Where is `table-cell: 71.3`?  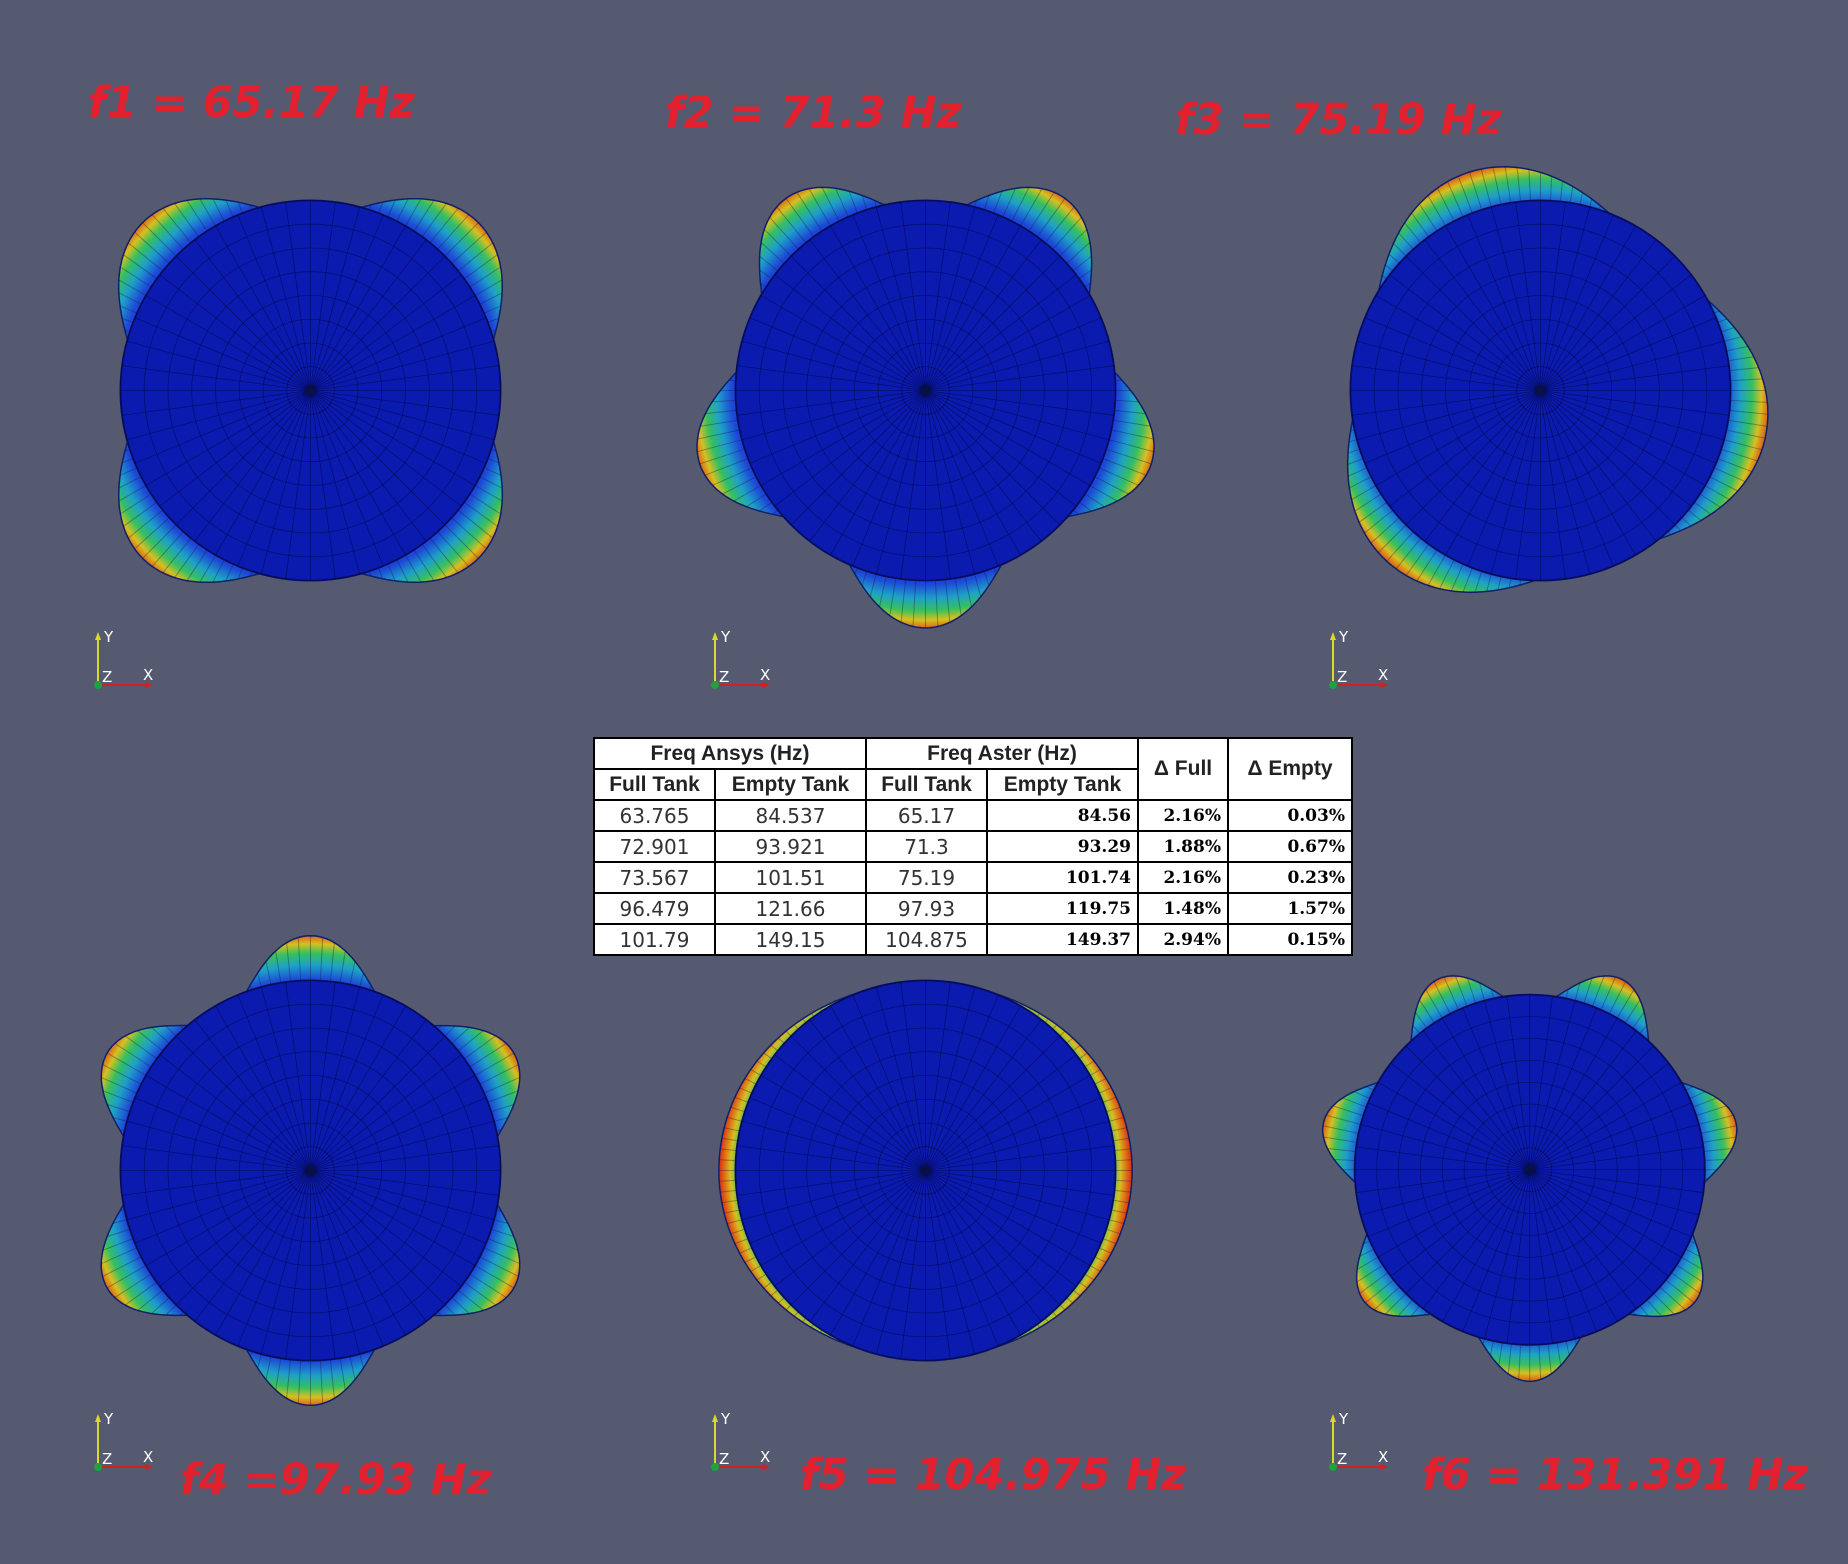 table-cell: 71.3 is located at coordinates (926, 846).